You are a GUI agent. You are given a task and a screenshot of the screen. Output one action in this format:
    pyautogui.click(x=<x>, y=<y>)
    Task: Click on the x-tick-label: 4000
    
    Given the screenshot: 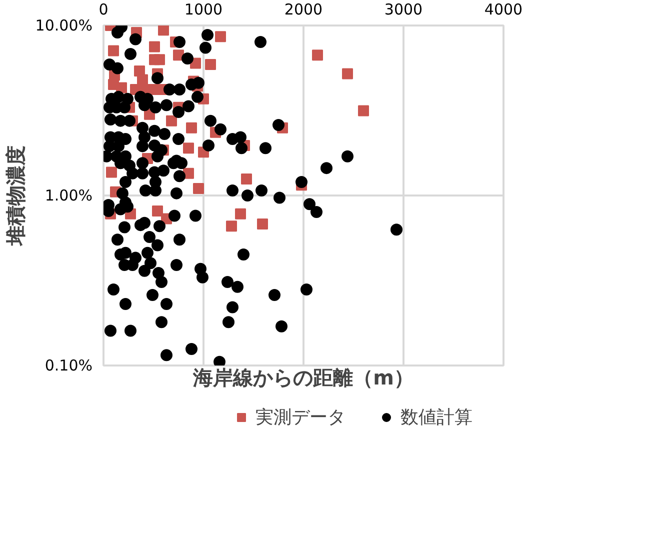 What is the action you would take?
    pyautogui.click(x=503, y=9)
    